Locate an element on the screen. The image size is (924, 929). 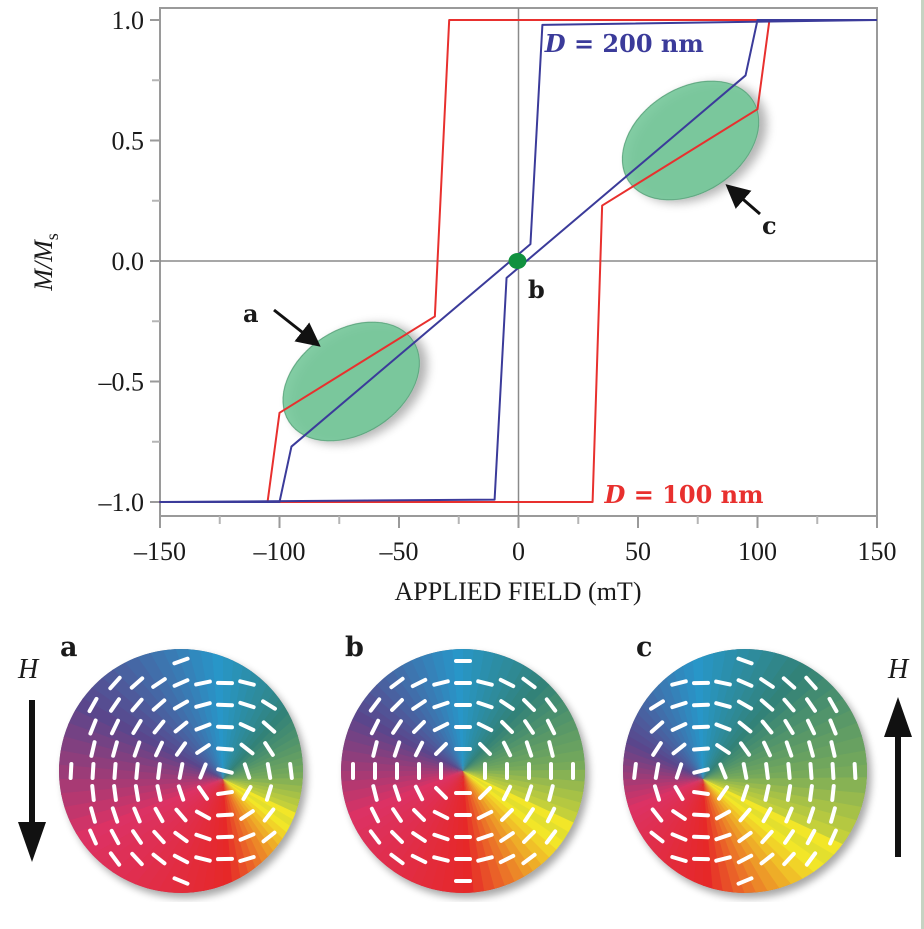
field-label-left: H is located at coordinates (28, 669).